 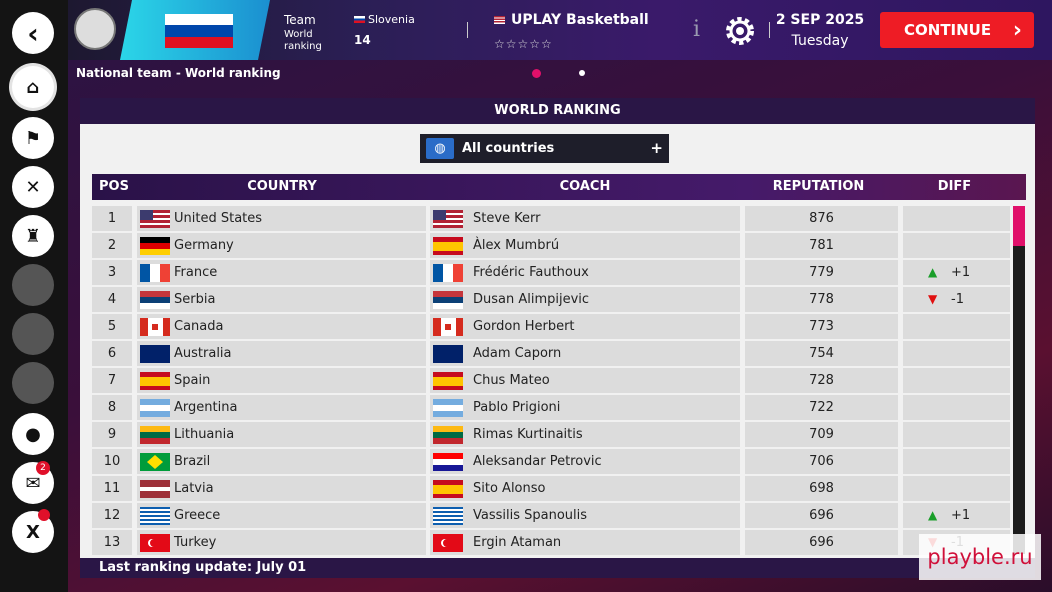 I want to click on country-name: Argentina, so click(x=206, y=407).